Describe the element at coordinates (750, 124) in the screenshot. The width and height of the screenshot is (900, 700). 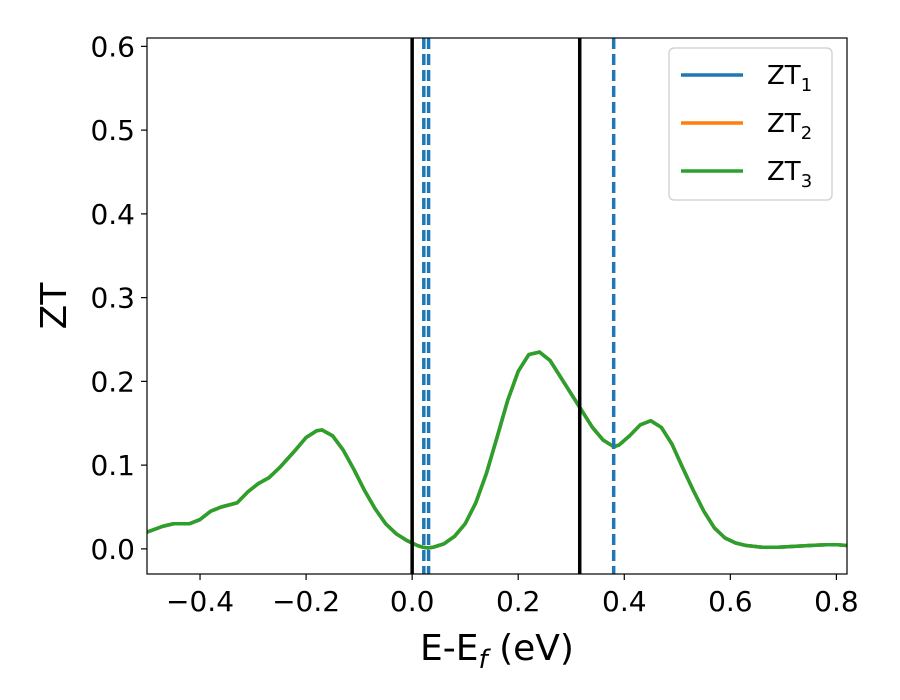
I see `legend-box` at that location.